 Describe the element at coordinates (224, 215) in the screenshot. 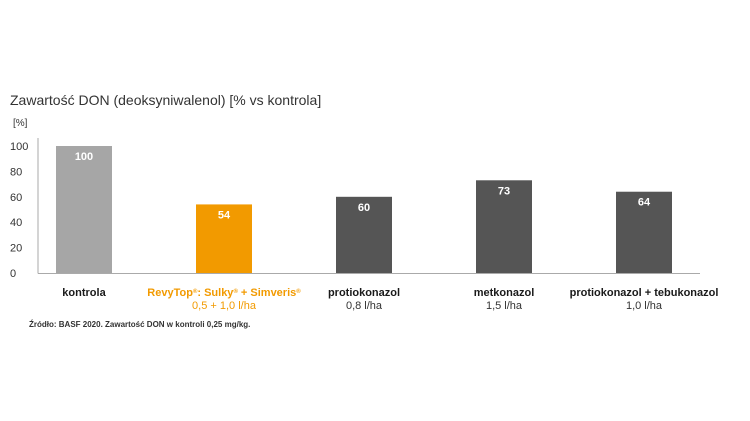

I see `bar-value-label: 54` at that location.